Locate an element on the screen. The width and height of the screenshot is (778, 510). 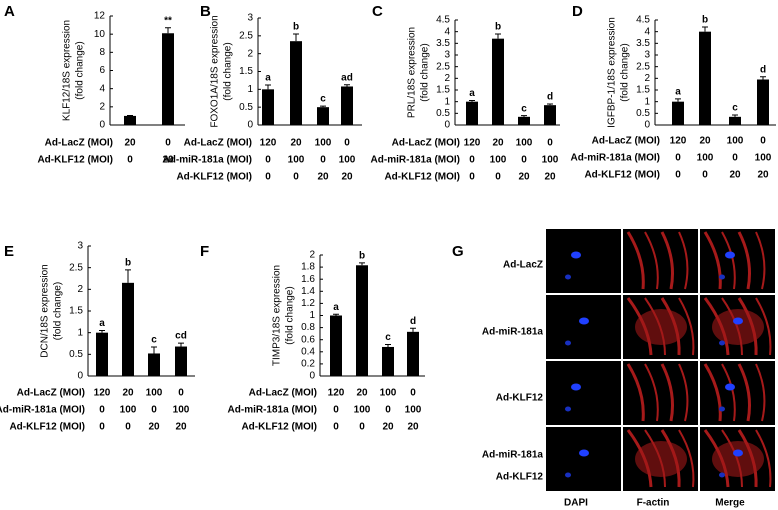
y-axis-label: PRL/18S expression is located at coordinates (412, 72).